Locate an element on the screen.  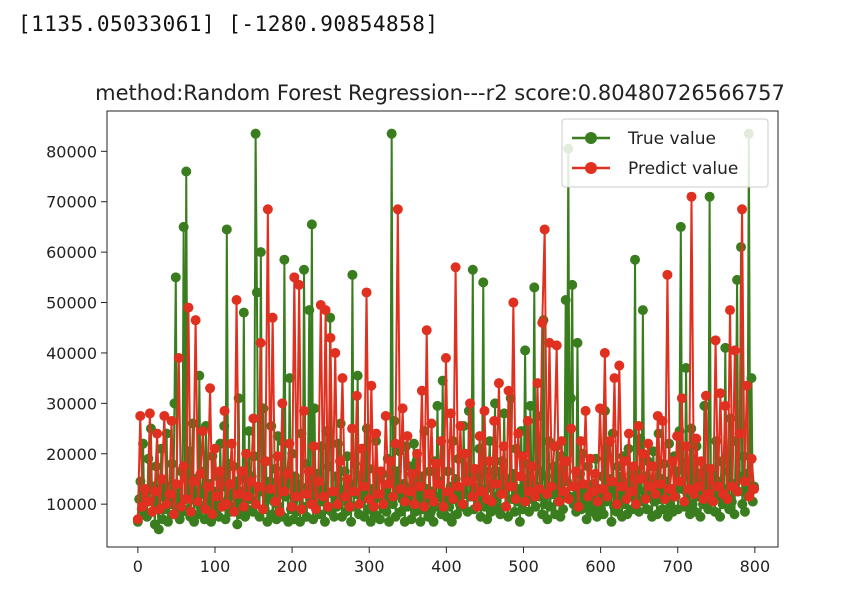
x-tick-label: 600 is located at coordinates (600, 566).